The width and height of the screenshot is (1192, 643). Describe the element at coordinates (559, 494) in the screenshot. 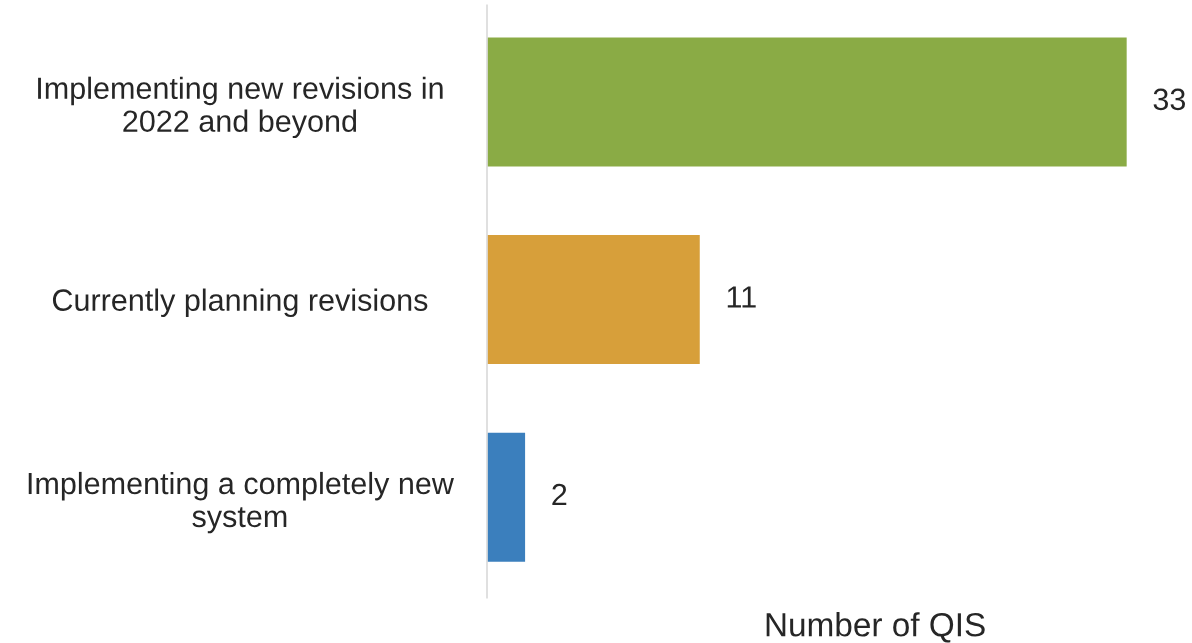

I see `data-label: 2` at that location.